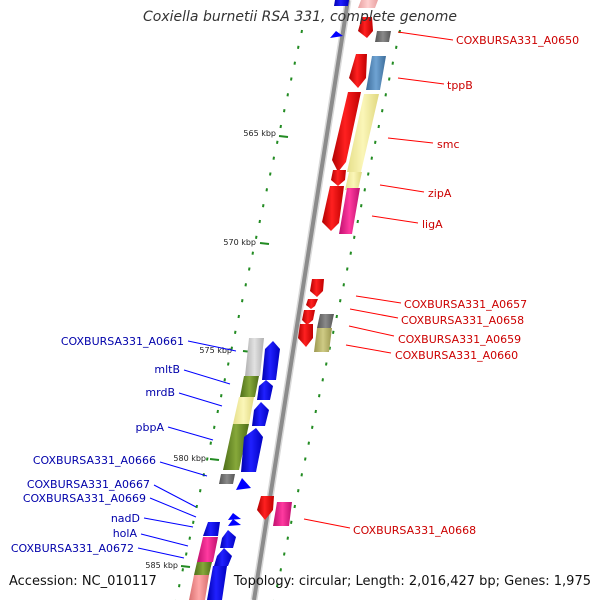  I want to click on gene-block-a0673, so click(199, 587).